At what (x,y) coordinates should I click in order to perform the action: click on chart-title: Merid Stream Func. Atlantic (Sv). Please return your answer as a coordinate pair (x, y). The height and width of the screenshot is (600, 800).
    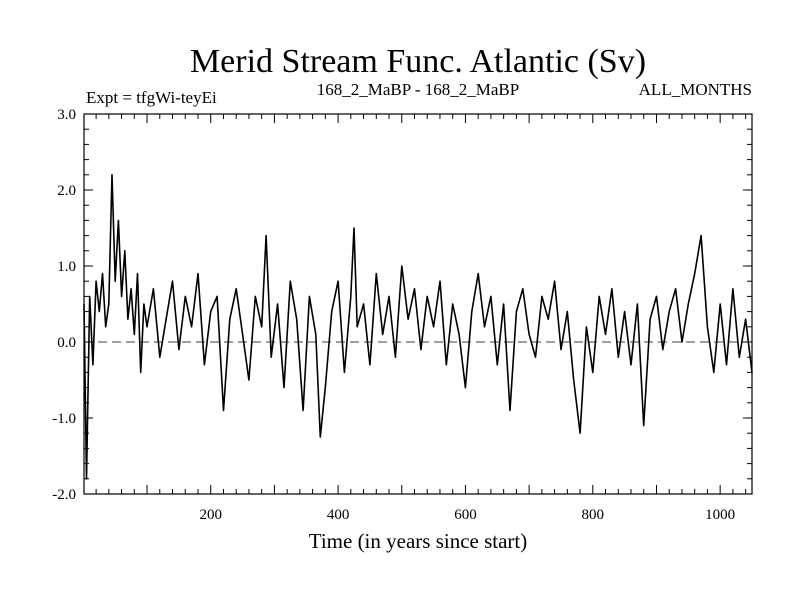
    Looking at the image, I should click on (418, 61).